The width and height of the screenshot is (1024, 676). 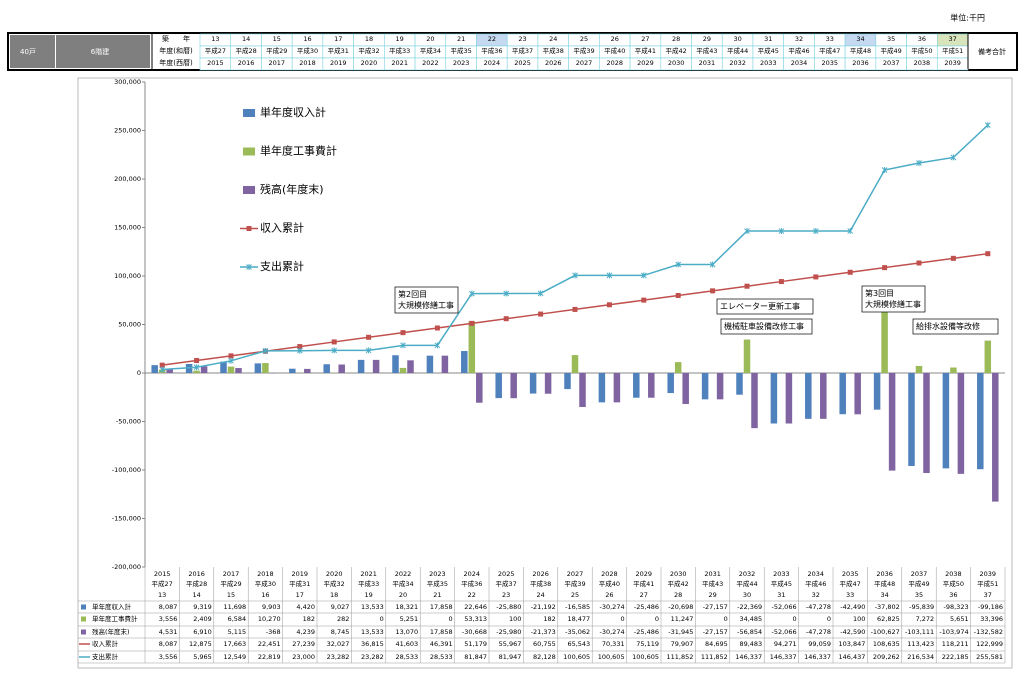 I want to click on table-header: 平成49, so click(x=918, y=583).